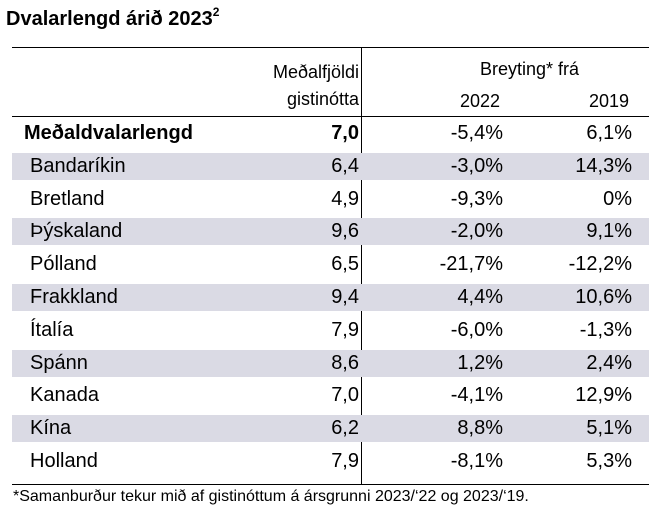 Image resolution: width=670 pixels, height=515 pixels. Describe the element at coordinates (471, 264) in the screenshot. I see `change-2022-value: -21,7%` at that location.